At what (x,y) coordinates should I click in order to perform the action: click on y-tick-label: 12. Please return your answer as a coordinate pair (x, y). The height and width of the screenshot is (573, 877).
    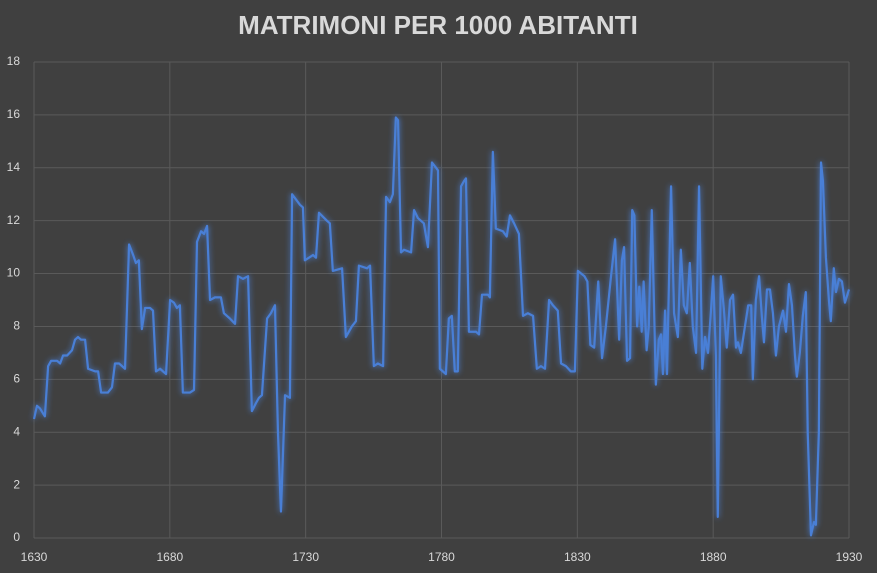
    Looking at the image, I should click on (14, 220).